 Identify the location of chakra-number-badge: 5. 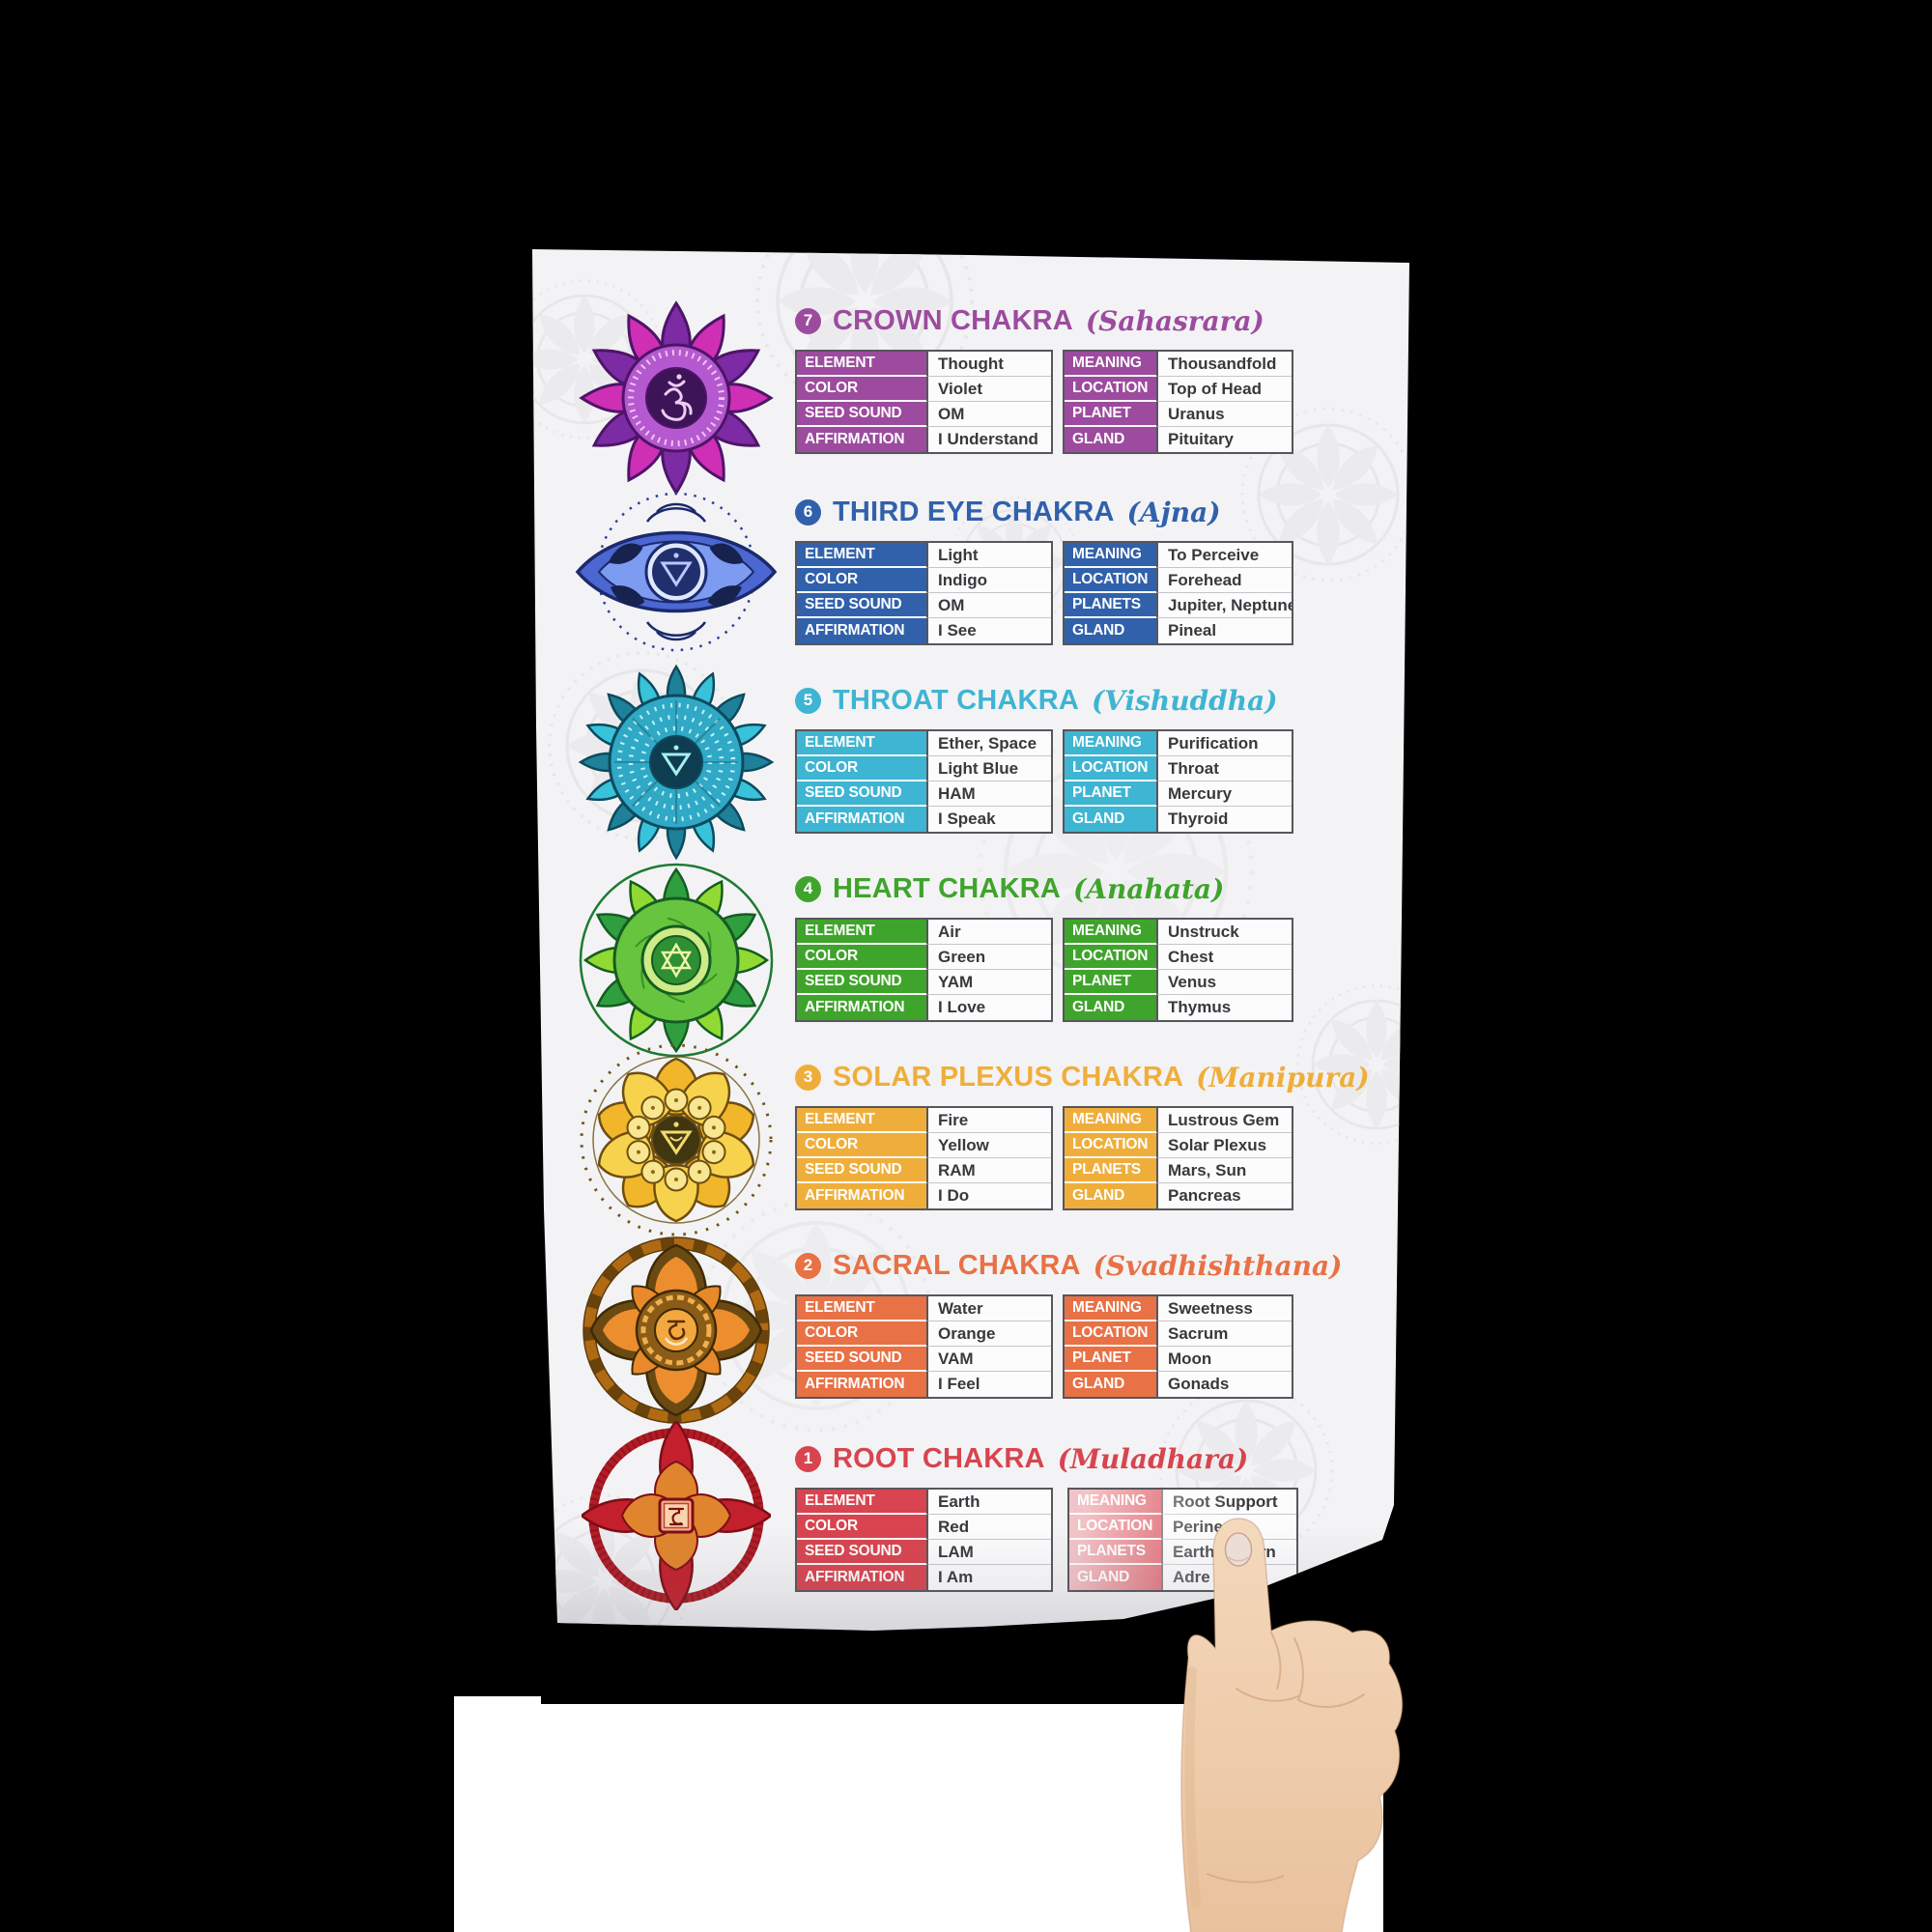
(808, 700).